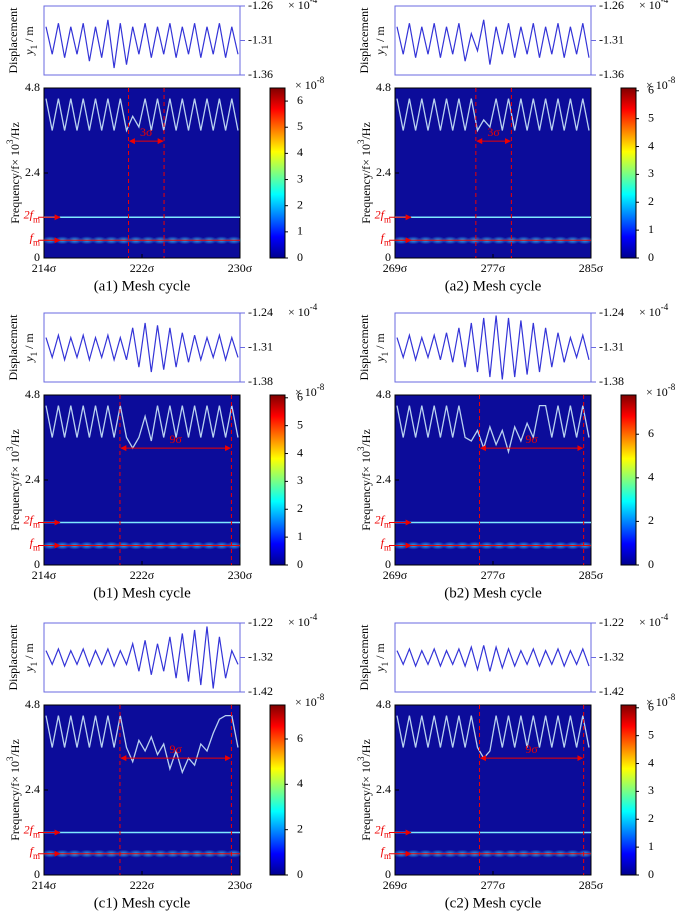 This screenshot has width=685, height=917. I want to click on span-label: 9σ, so click(175, 749).